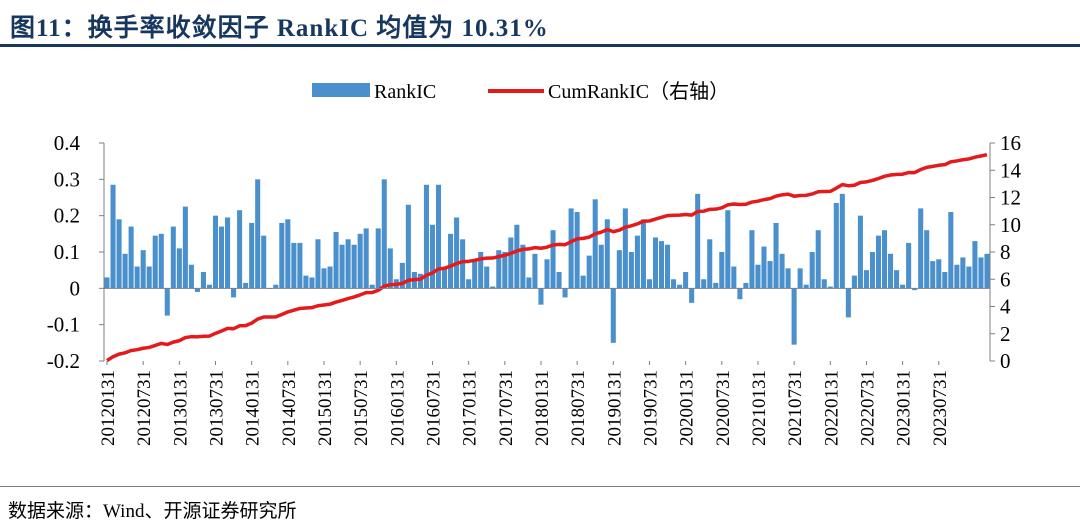  Describe the element at coordinates (759, 408) in the screenshot. I see `x-tick-label: 20210131` at that location.